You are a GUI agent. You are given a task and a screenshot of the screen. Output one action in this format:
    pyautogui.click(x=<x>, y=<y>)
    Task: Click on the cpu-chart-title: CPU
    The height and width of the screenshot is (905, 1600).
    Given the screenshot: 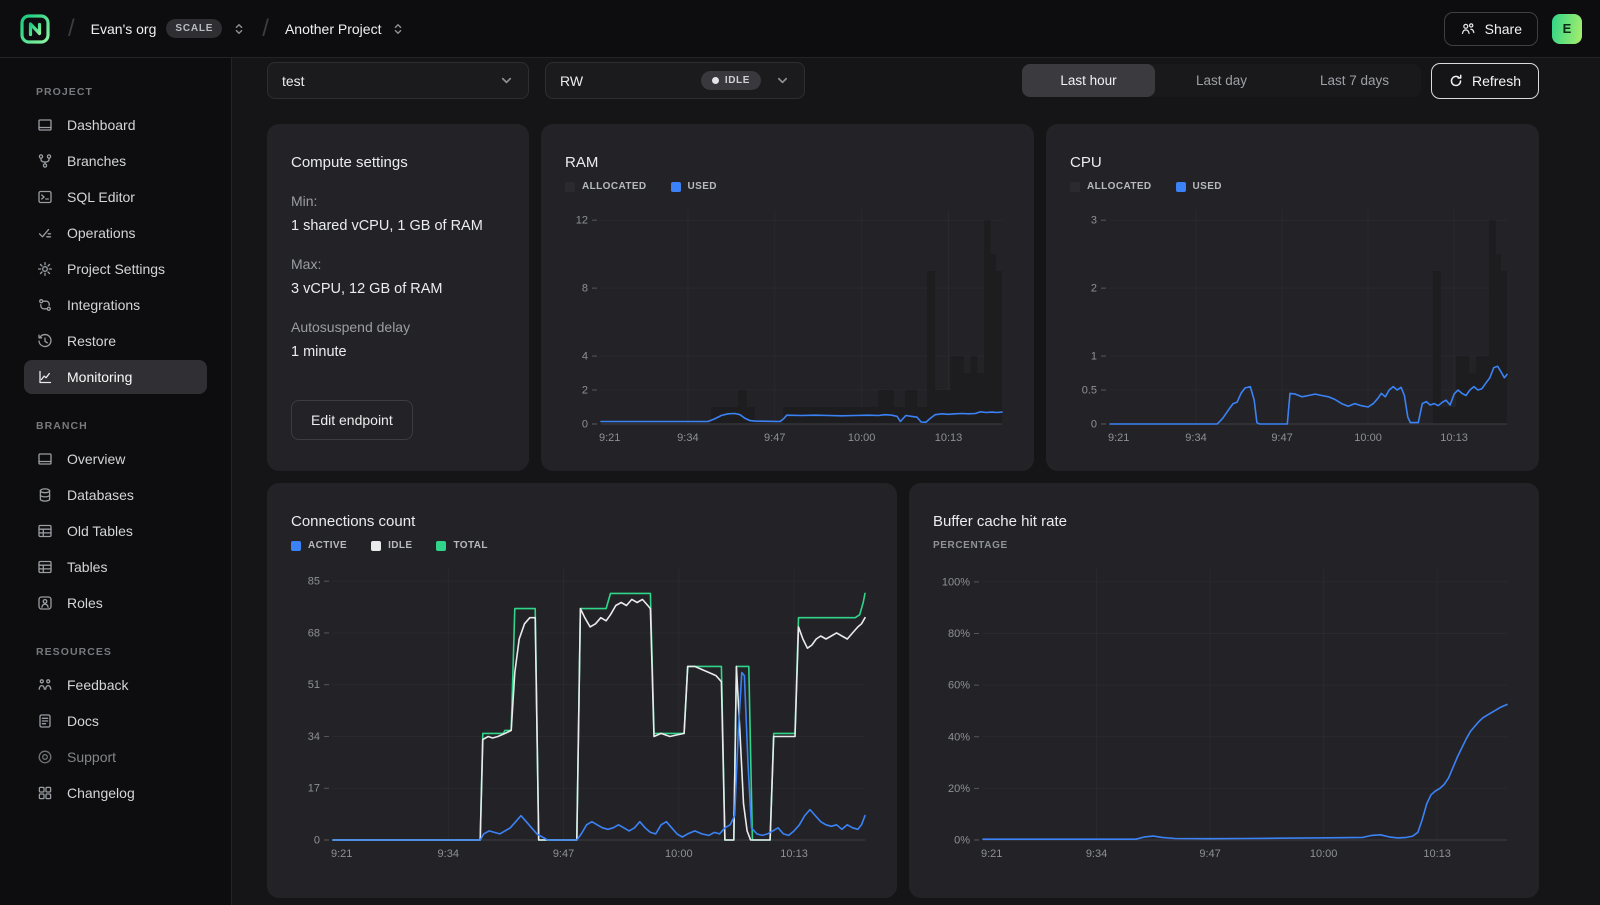 What is the action you would take?
    pyautogui.click(x=1086, y=162)
    